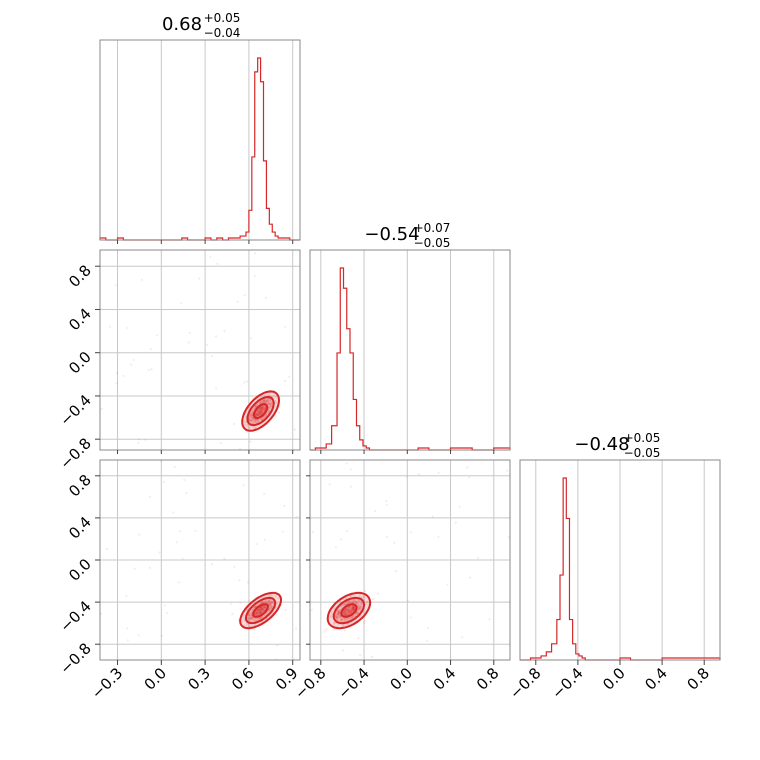  I want to click on yaxis-2-tick-label-3: 0.4, so click(80, 528).